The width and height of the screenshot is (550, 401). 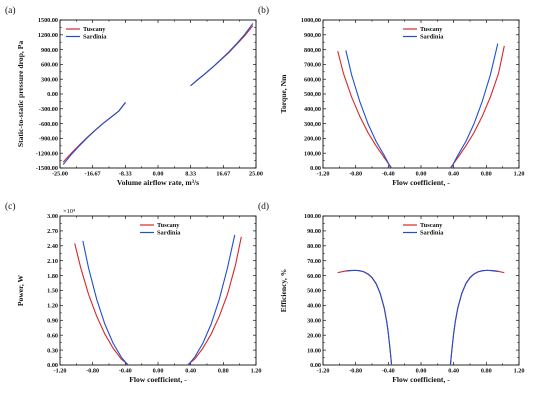 I want to click on y-tick-label: 2.10, so click(x=52, y=261).